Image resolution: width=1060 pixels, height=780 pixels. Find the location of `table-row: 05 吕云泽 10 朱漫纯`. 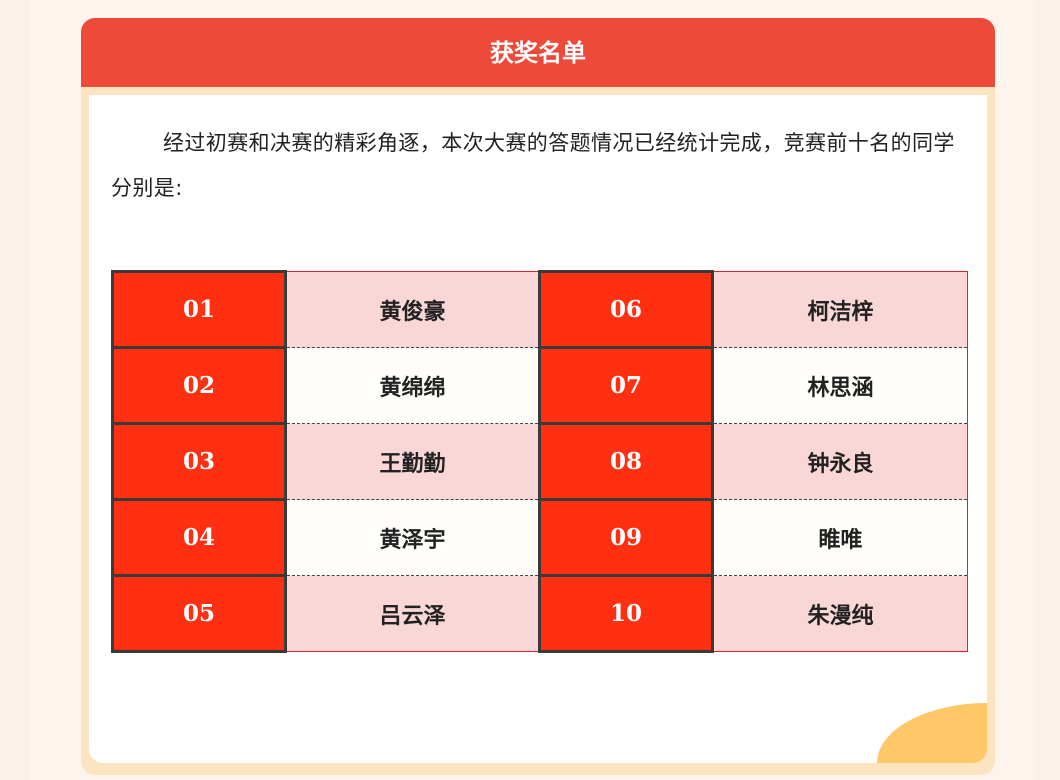

table-row: 05 吕云泽 10 朱漫纯 is located at coordinates (539, 613).